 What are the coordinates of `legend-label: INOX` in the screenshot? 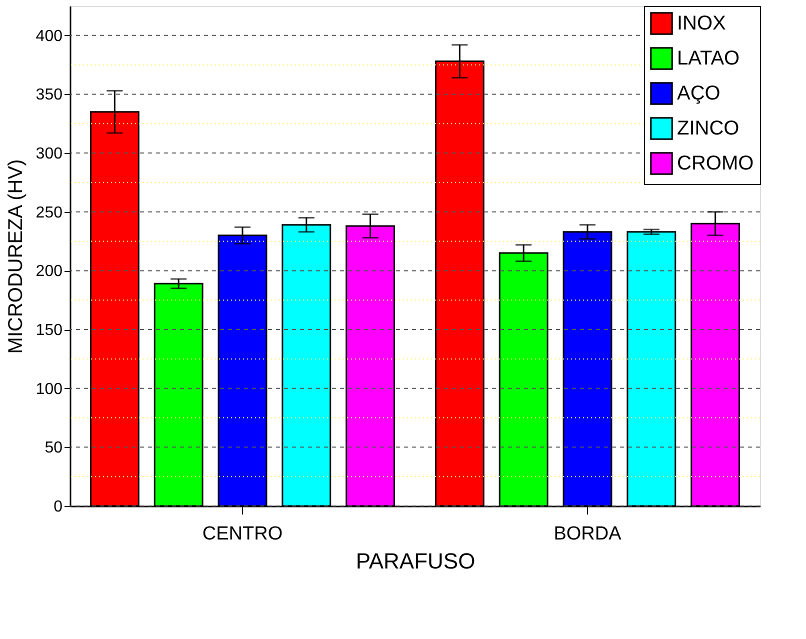 It's located at (701, 23).